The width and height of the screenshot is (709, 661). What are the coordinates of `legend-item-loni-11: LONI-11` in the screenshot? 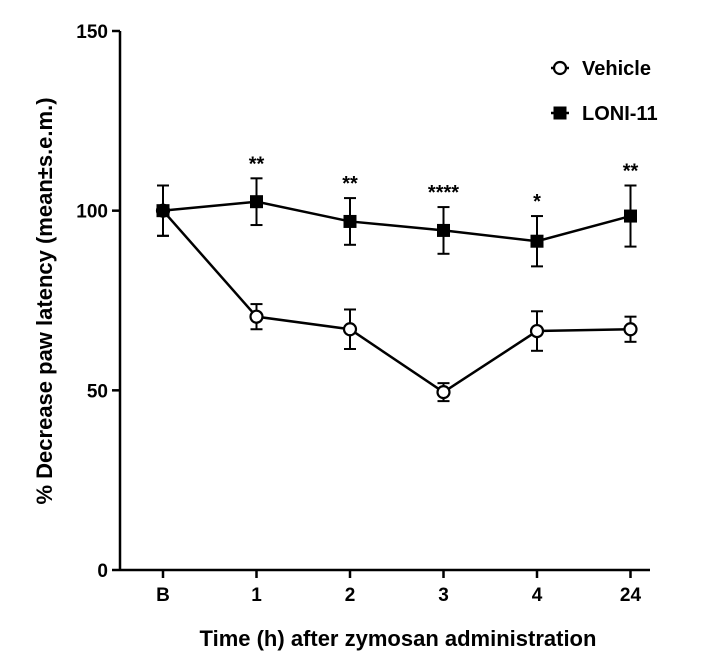 It's located at (604, 114).